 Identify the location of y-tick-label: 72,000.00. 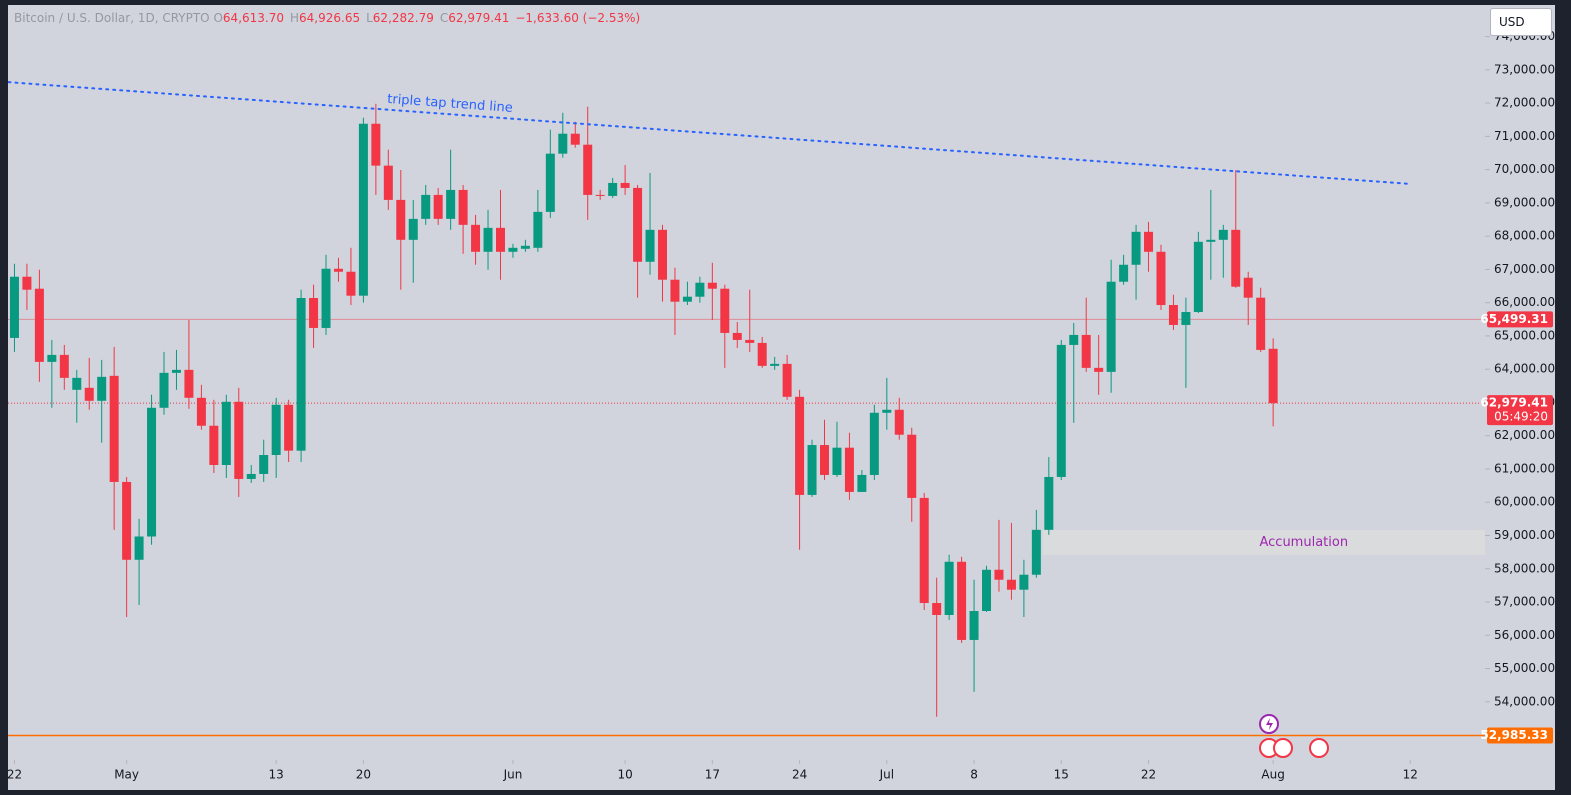
(1524, 103).